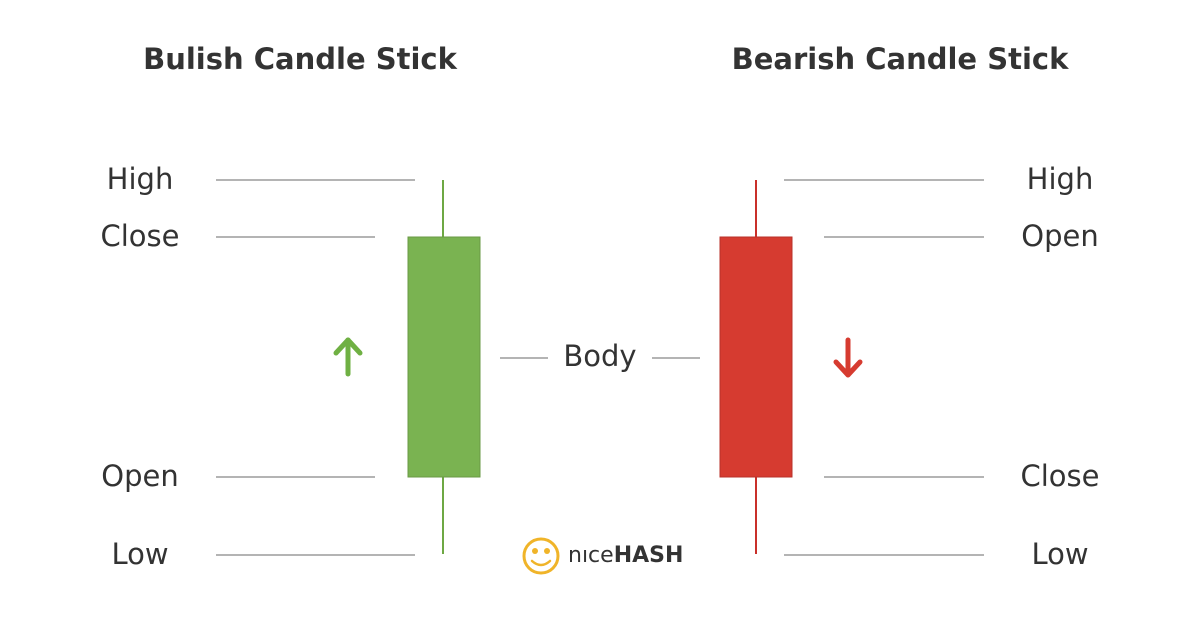 The width and height of the screenshot is (1200, 630). I want to click on bearish-title: Bearish Candle Stick, so click(900, 59).